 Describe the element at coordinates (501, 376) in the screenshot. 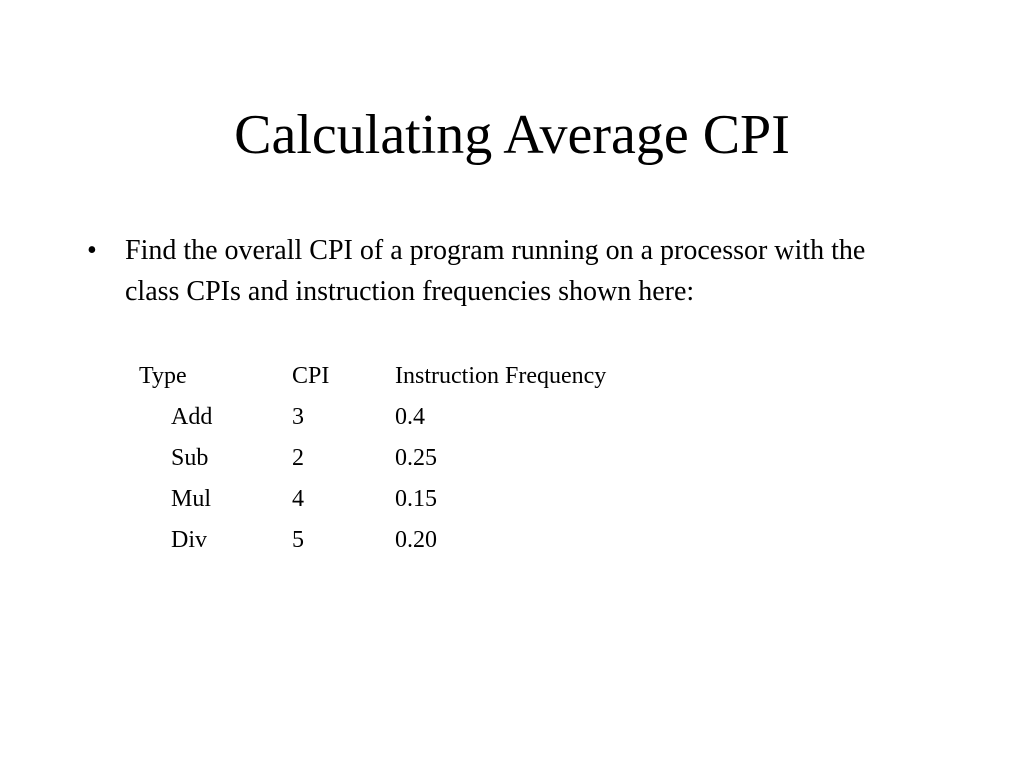

I see `header-frequency: Instruction Frequency` at that location.